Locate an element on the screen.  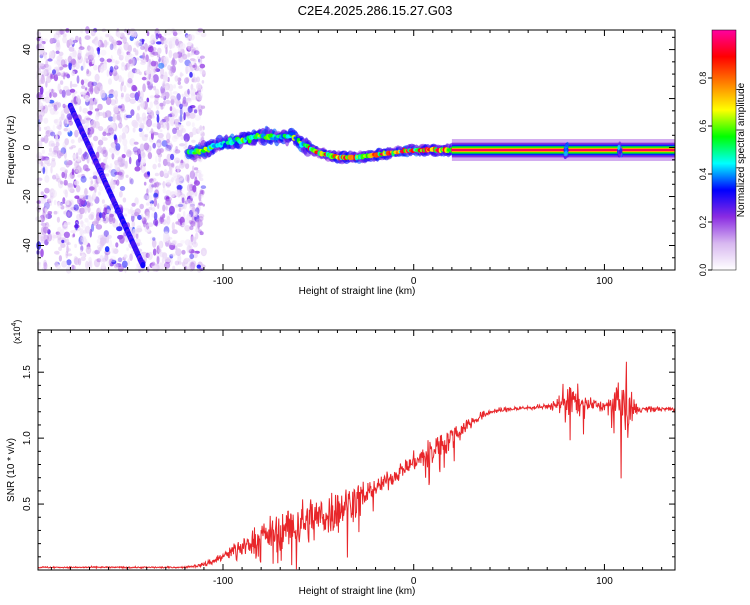
svg-text: (x104) is located at coordinates (16, 332).